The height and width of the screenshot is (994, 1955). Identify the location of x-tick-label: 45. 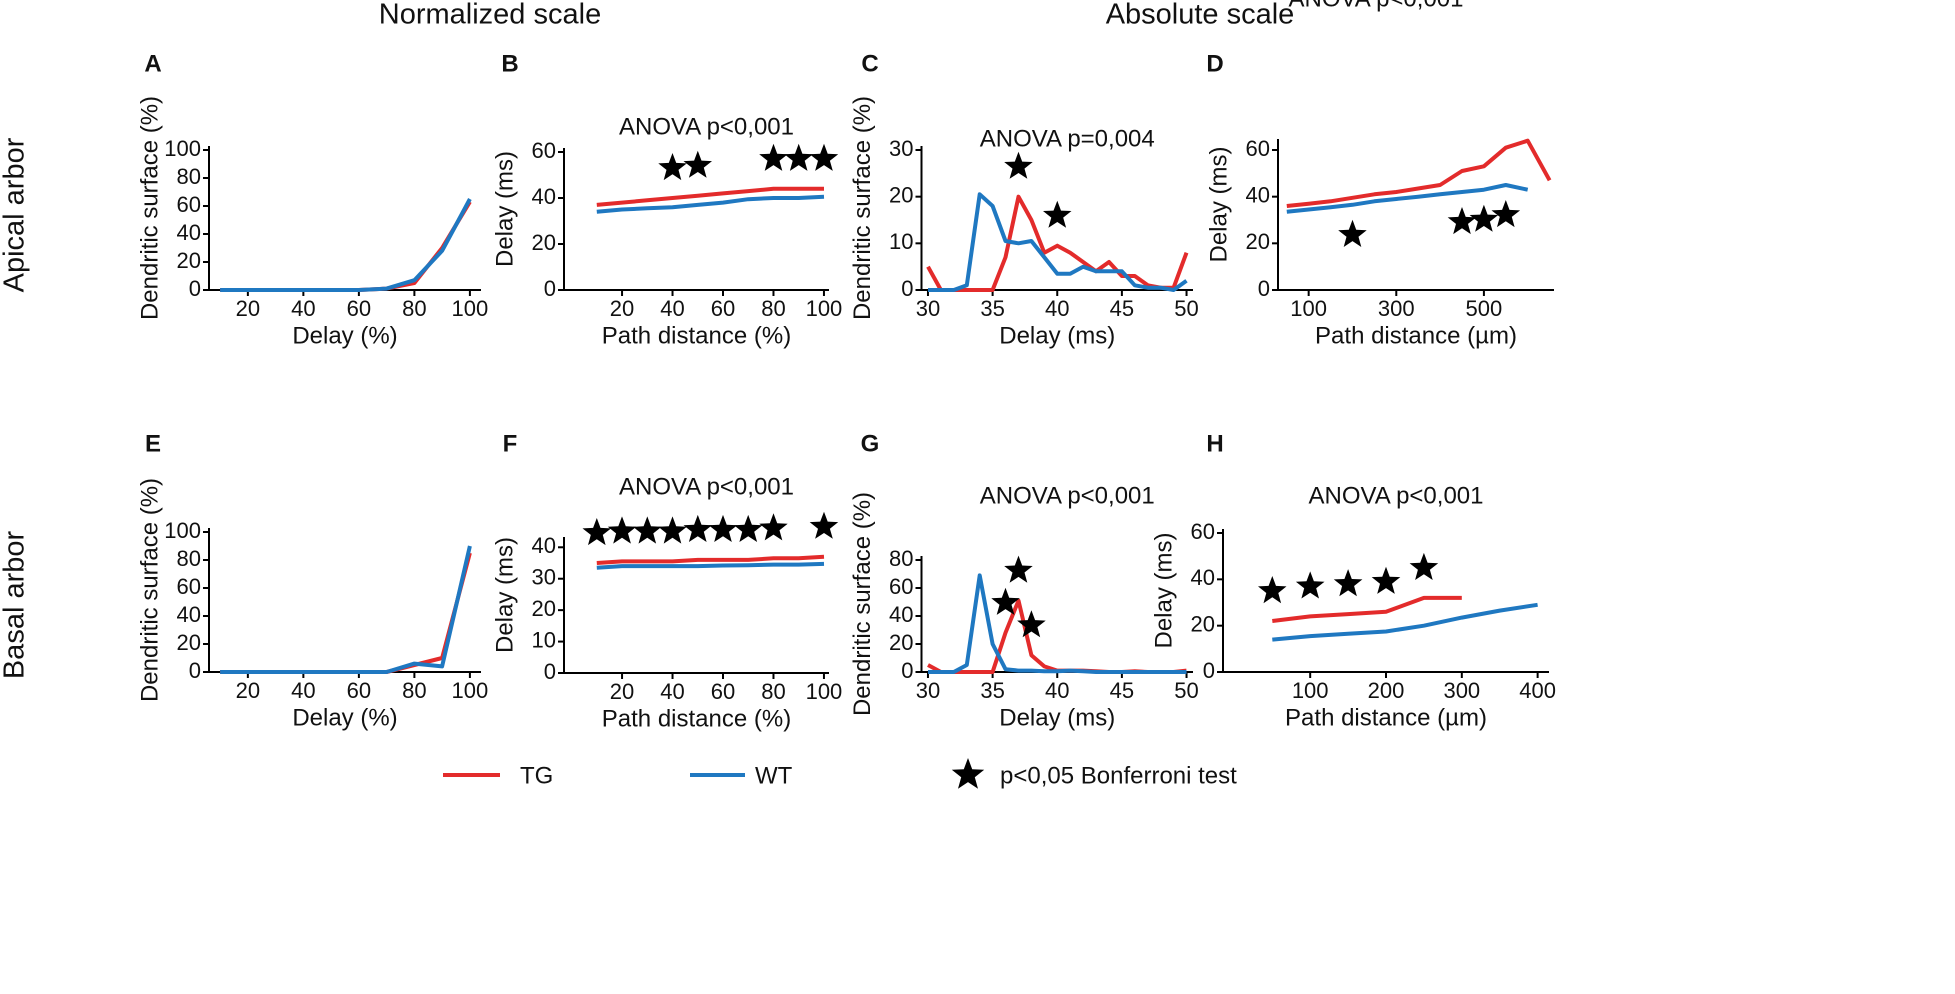
(1122, 308).